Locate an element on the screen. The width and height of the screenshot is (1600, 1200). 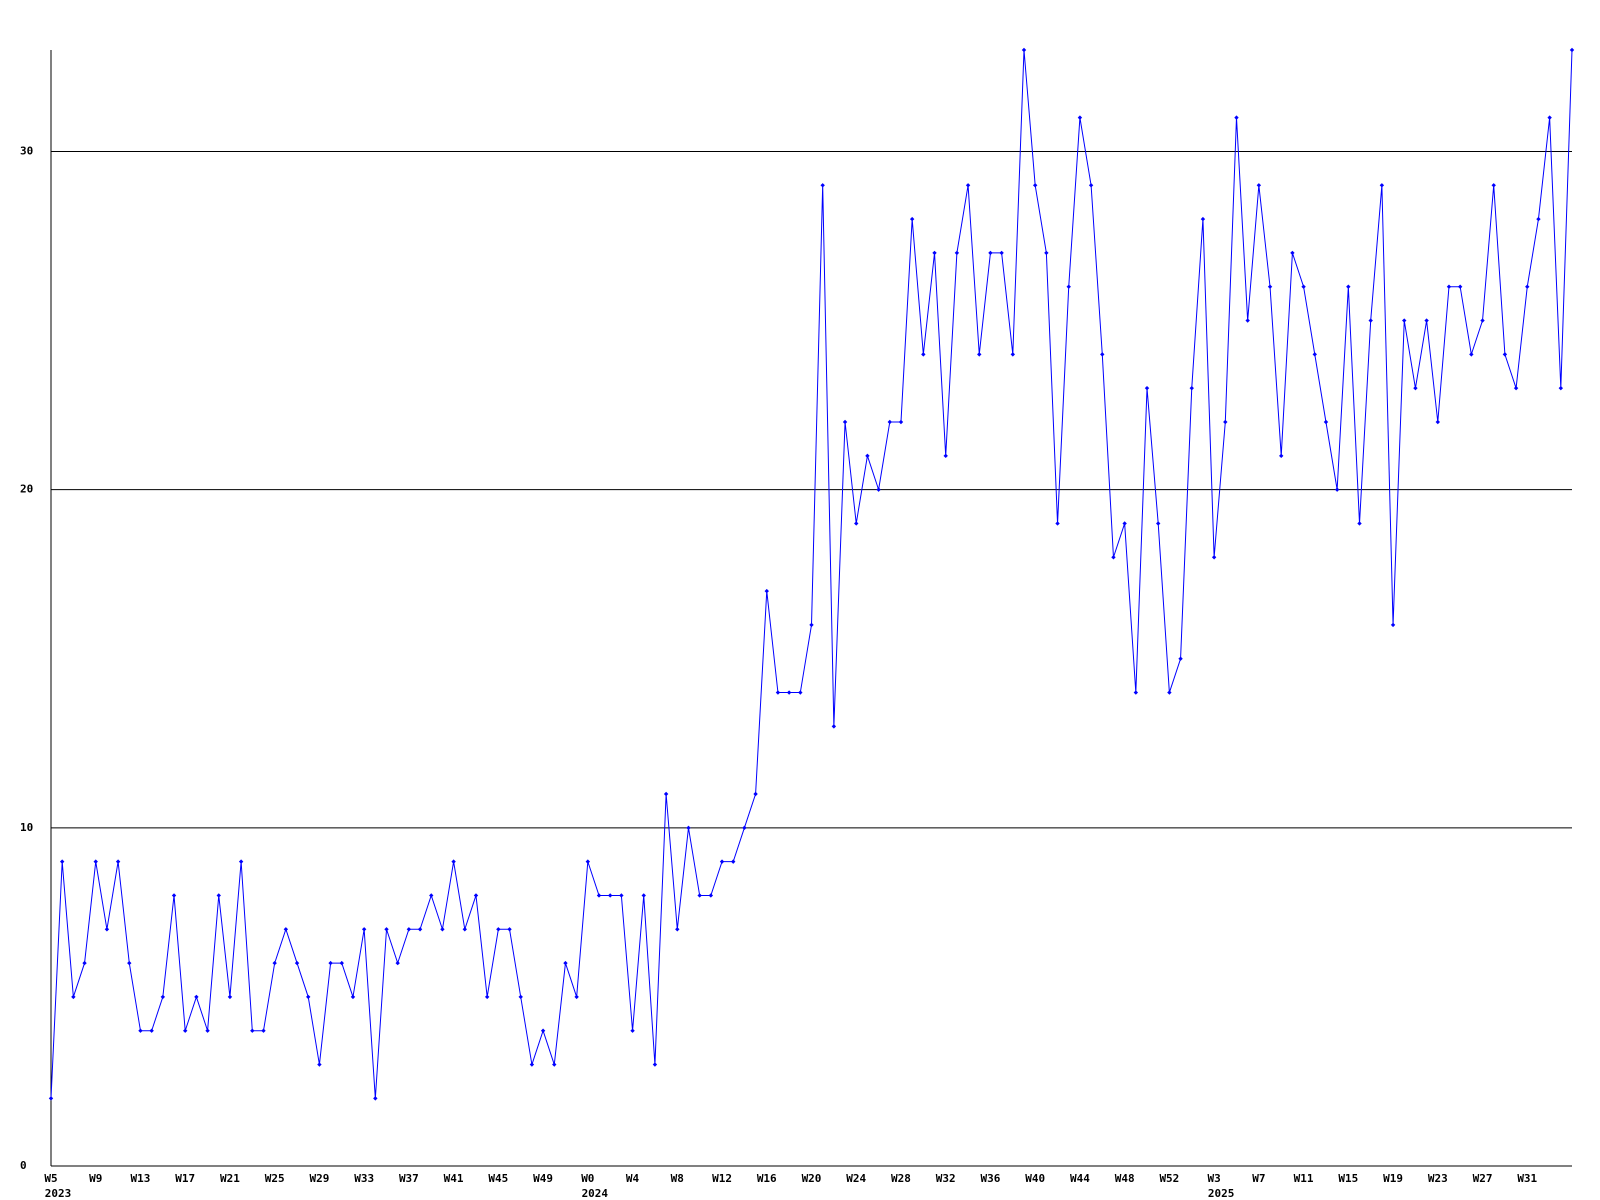
x-tick-label: W17 is located at coordinates (185, 1178).